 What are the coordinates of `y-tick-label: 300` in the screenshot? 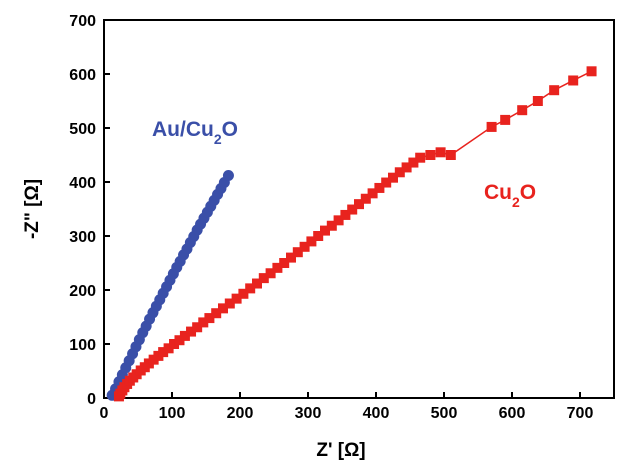 It's located at (82, 237).